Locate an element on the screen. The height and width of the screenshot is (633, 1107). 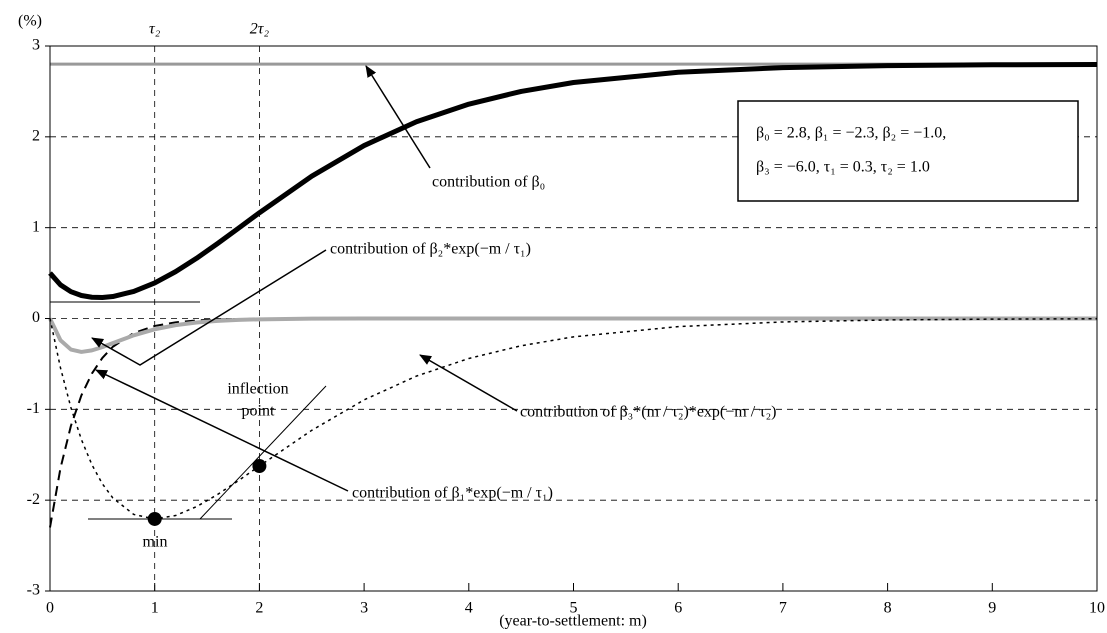
y-tick-label: -1 is located at coordinates (33, 408).